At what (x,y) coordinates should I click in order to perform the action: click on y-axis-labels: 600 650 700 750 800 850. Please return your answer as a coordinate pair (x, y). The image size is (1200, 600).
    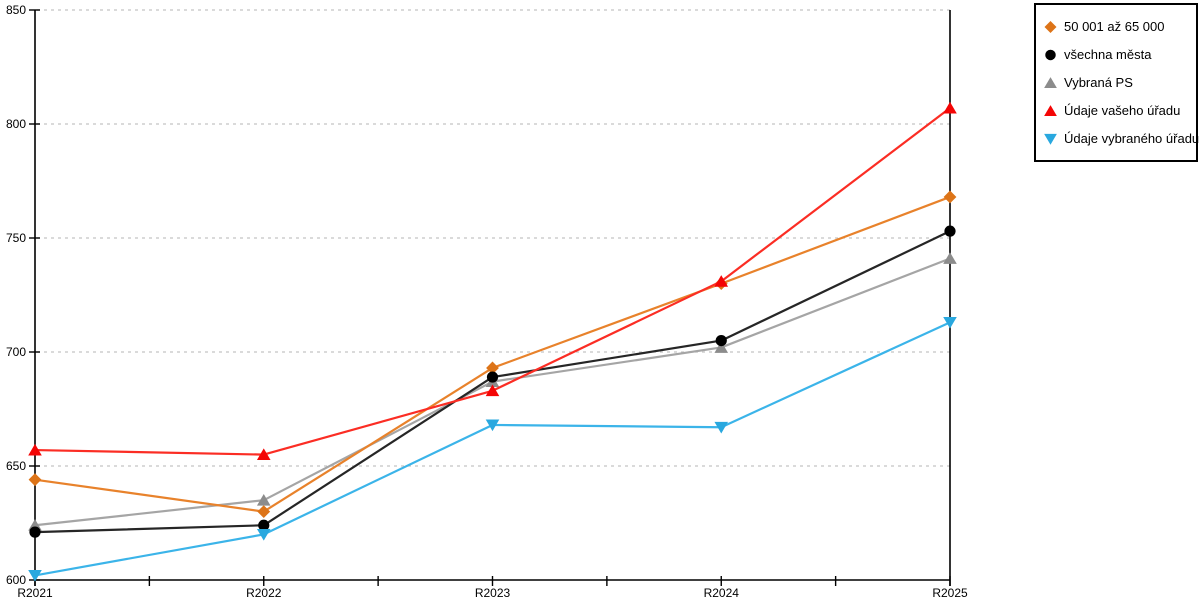
    Looking at the image, I should click on (16, 295).